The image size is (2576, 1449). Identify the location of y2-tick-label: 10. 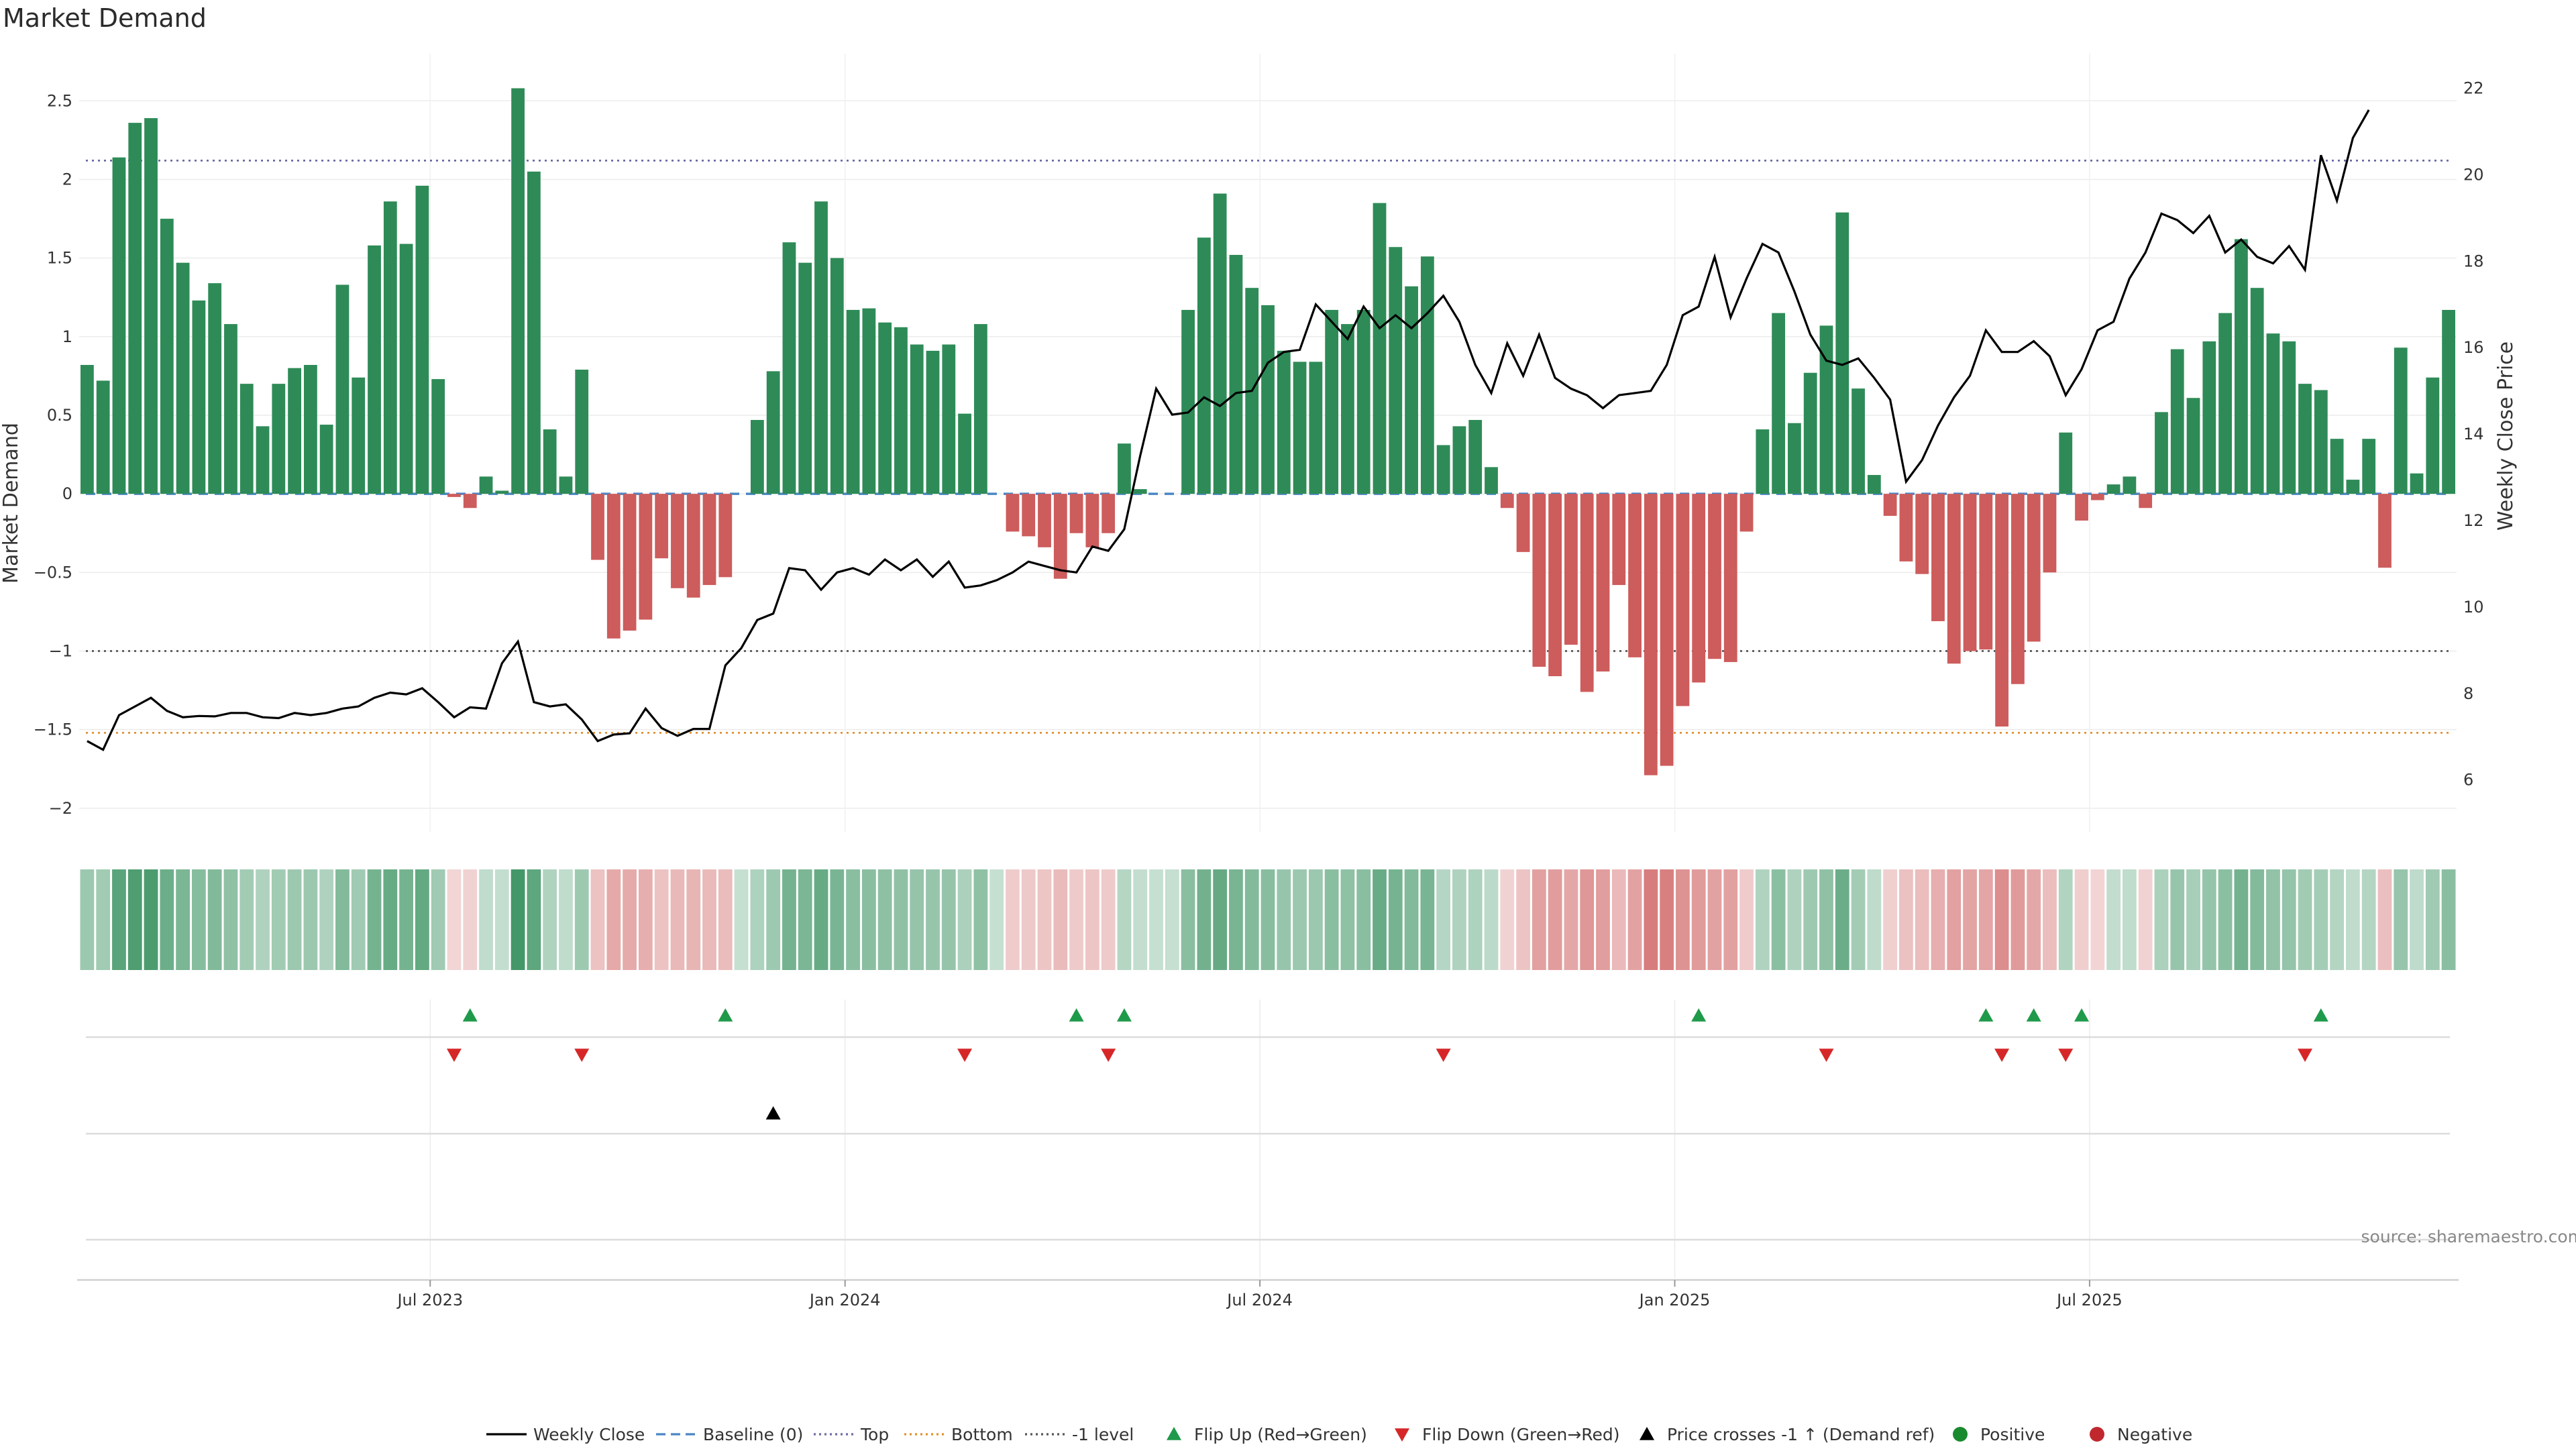
(2473, 607).